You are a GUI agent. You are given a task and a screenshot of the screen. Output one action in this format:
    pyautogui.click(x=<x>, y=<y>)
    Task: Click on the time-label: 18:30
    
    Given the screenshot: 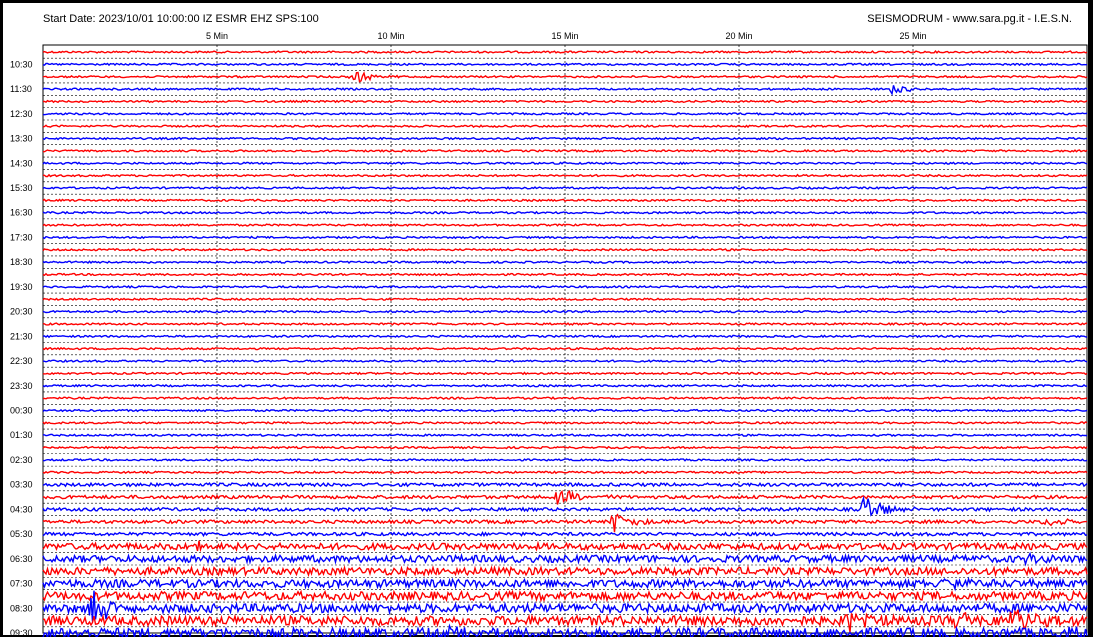 What is the action you would take?
    pyautogui.click(x=21, y=262)
    